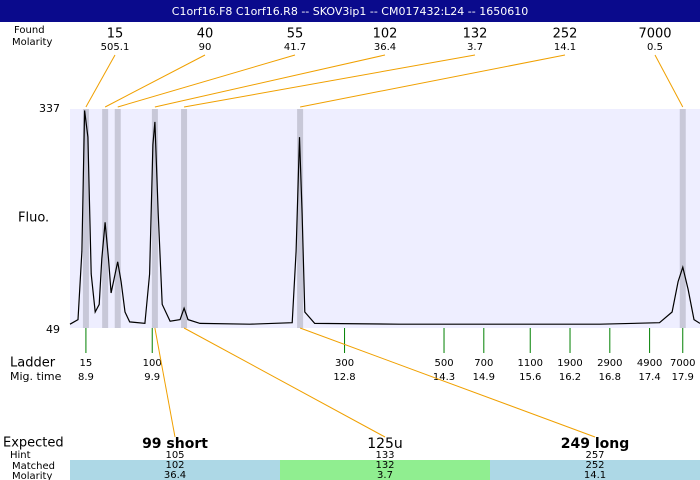  I want to click on ladder-time: 14.9, so click(484, 377).